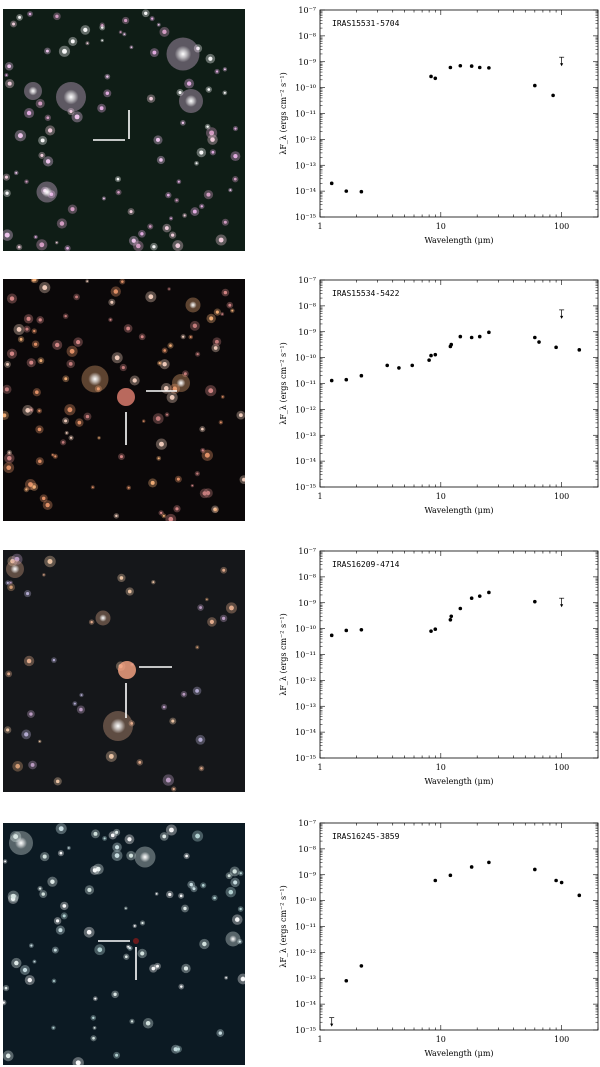  I want to click on x-tick-label: 10, so click(441, 767).